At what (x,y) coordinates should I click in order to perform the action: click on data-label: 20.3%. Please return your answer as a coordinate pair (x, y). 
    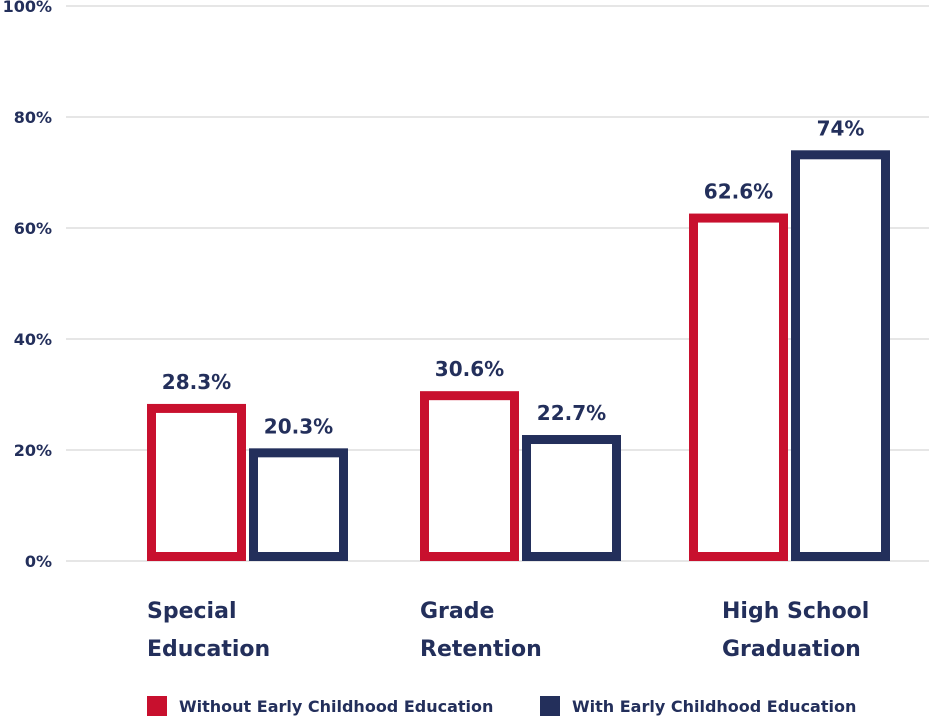
    Looking at the image, I should click on (298, 426).